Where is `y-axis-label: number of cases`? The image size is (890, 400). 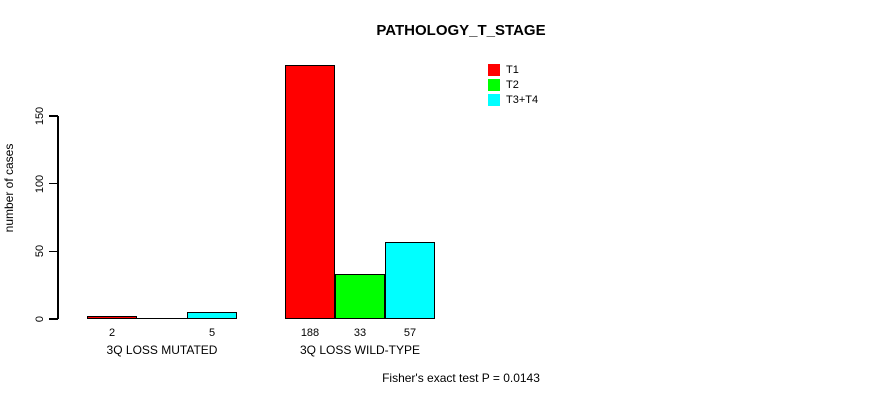
y-axis-label: number of cases is located at coordinates (9, 188).